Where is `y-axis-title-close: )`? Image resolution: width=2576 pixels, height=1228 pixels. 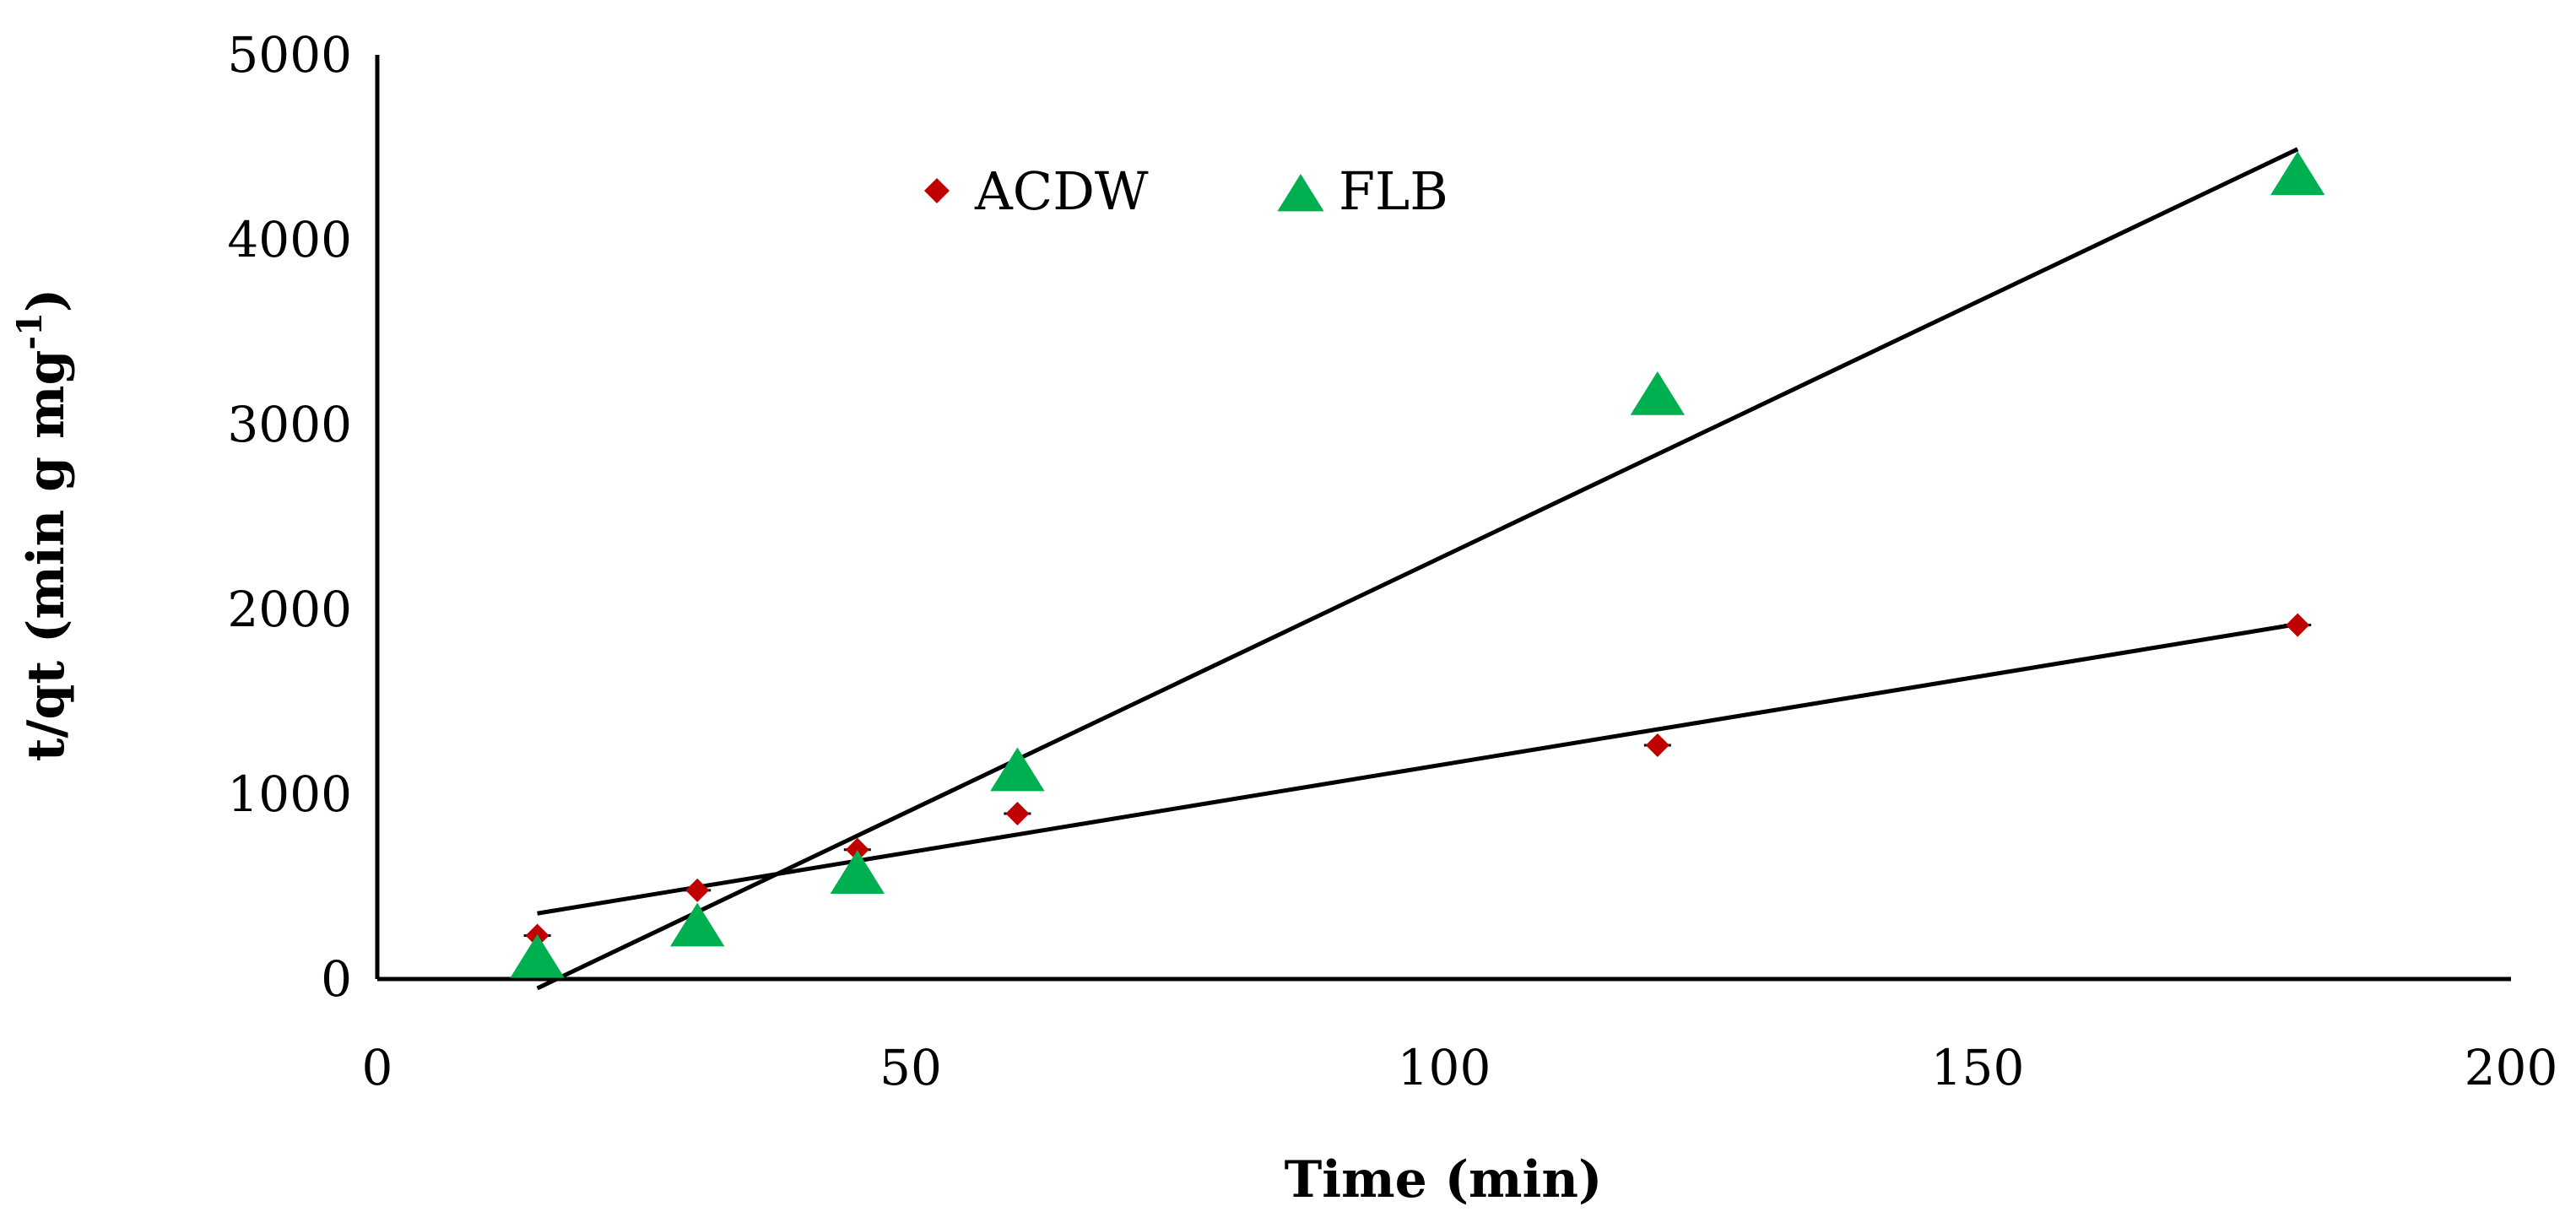 y-axis-title-close: ) is located at coordinates (46, 300).